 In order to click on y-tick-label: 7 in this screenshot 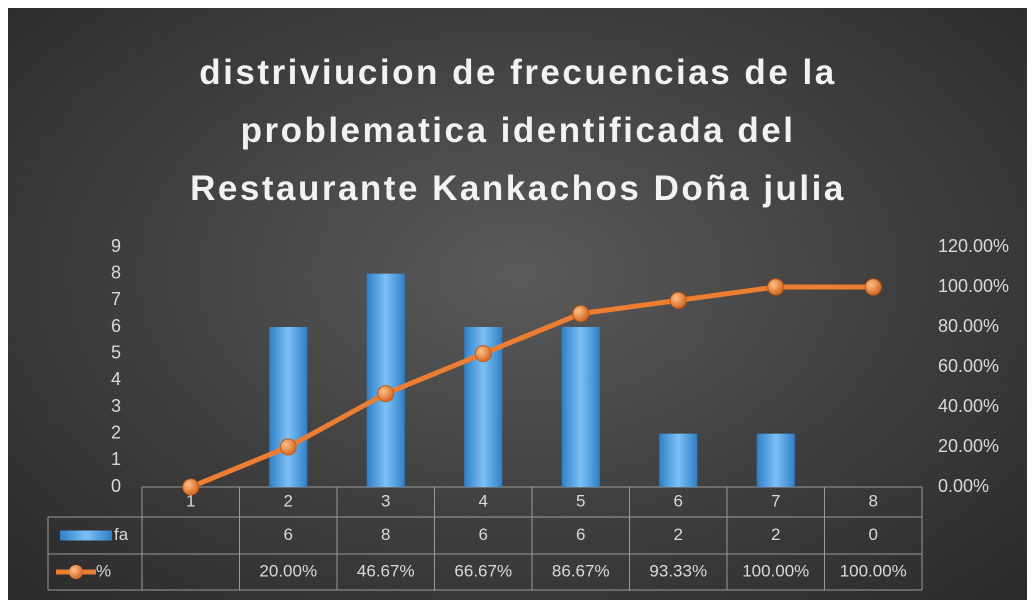, I will do `click(116, 299)`.